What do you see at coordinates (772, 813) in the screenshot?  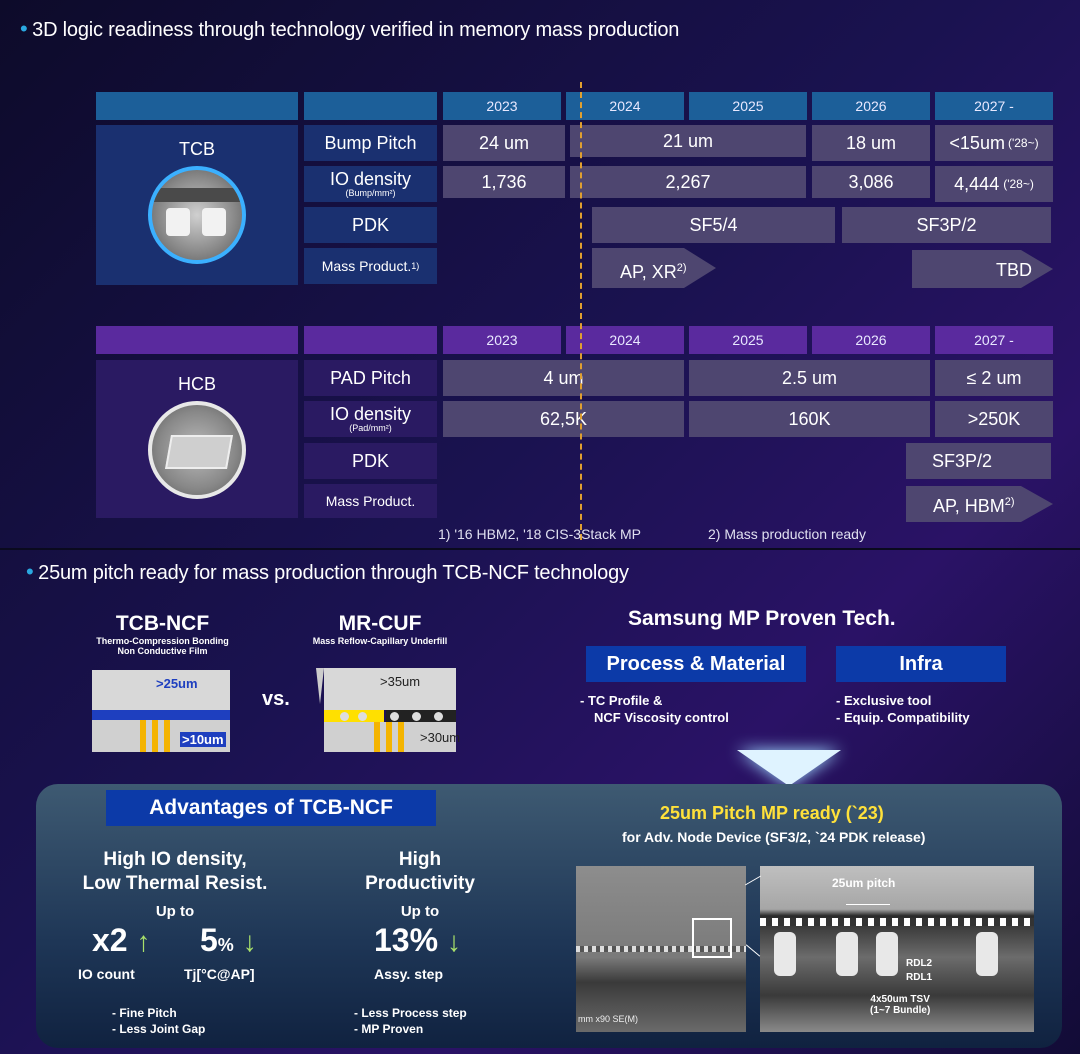 I see `mp-ready-title: 25um Pitch MP ready (`23)` at bounding box center [772, 813].